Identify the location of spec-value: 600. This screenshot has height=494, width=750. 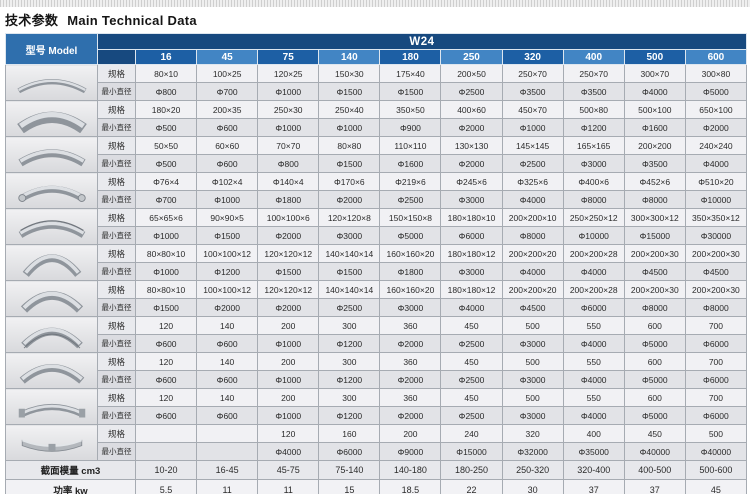
(654, 325).